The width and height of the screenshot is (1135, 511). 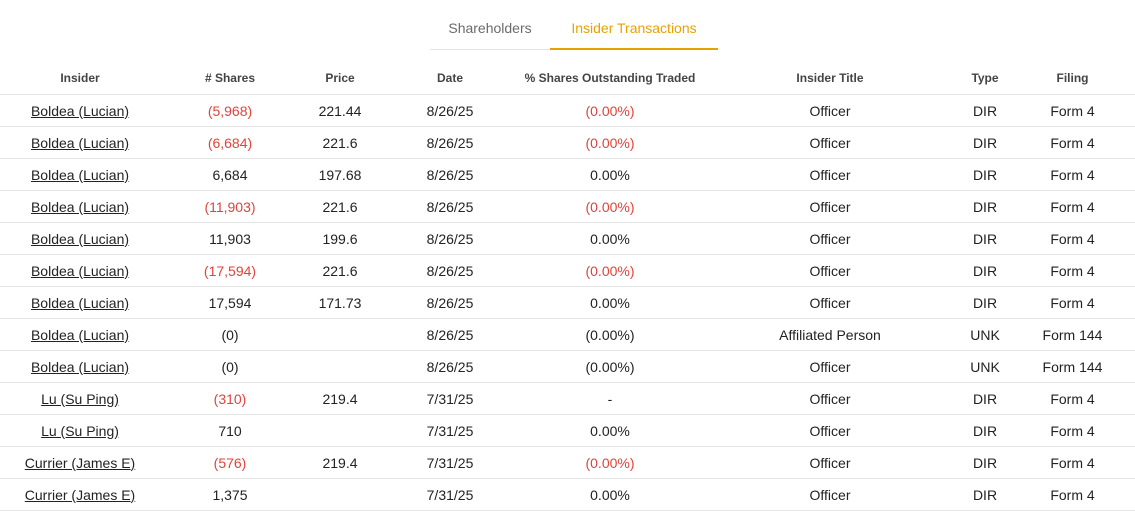 I want to click on column-header-insider: Insider, so click(x=80, y=78).